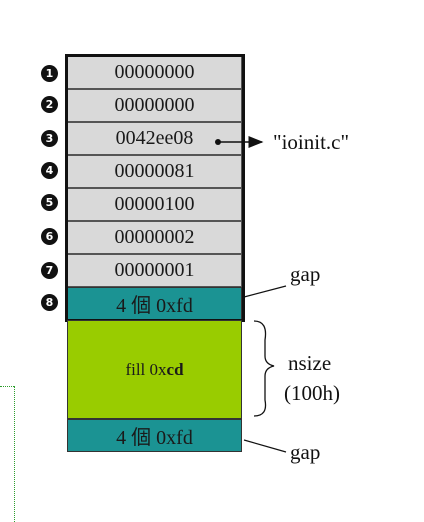  I want to click on gap-top-leader, so click(265, 291).